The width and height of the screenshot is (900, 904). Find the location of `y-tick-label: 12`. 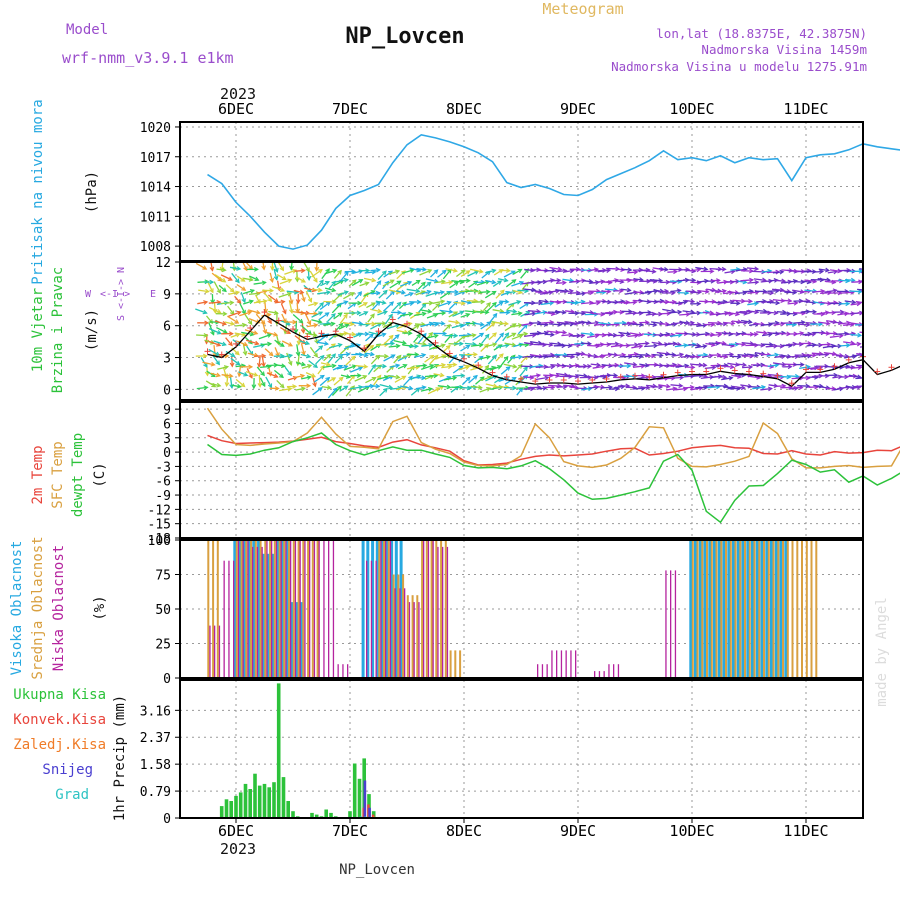

y-tick-label: 12 is located at coordinates (163, 263).